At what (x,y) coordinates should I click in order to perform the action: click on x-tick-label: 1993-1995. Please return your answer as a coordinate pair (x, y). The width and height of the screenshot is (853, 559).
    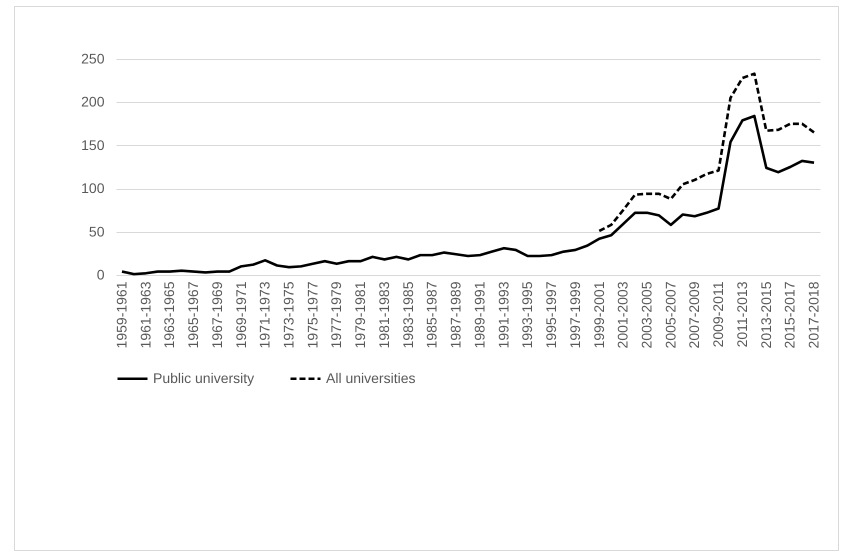
    Looking at the image, I should click on (527, 314).